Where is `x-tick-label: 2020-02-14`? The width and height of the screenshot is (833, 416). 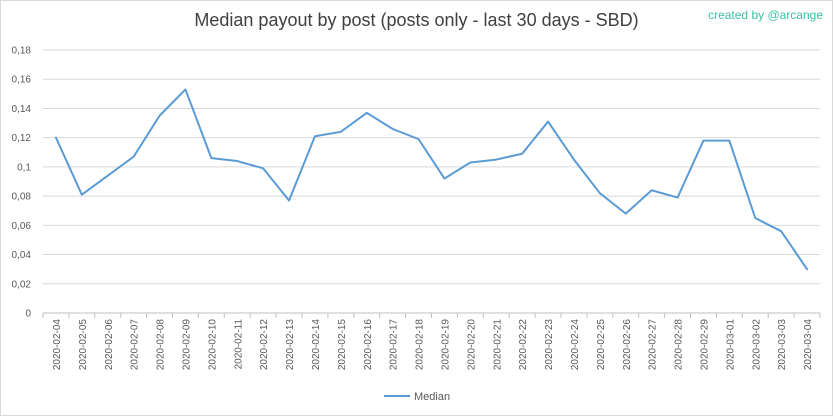 x-tick-label: 2020-02-14 is located at coordinates (316, 345).